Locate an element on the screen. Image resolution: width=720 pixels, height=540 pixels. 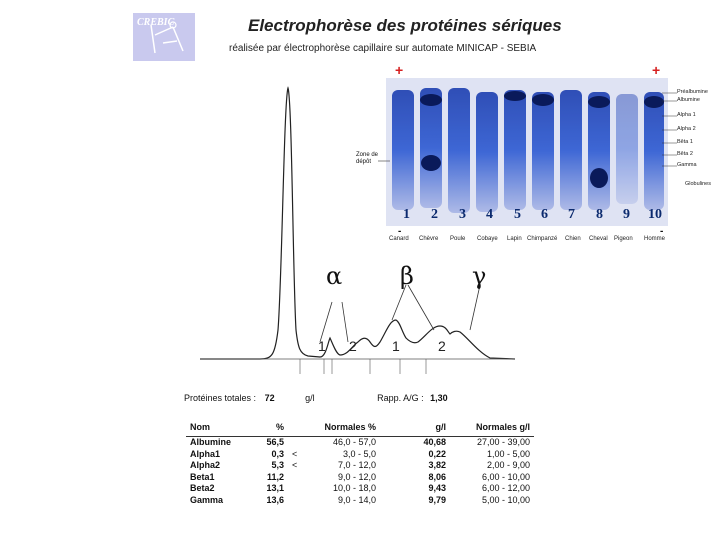
lane-number: 3 is located at coordinates (462, 214).